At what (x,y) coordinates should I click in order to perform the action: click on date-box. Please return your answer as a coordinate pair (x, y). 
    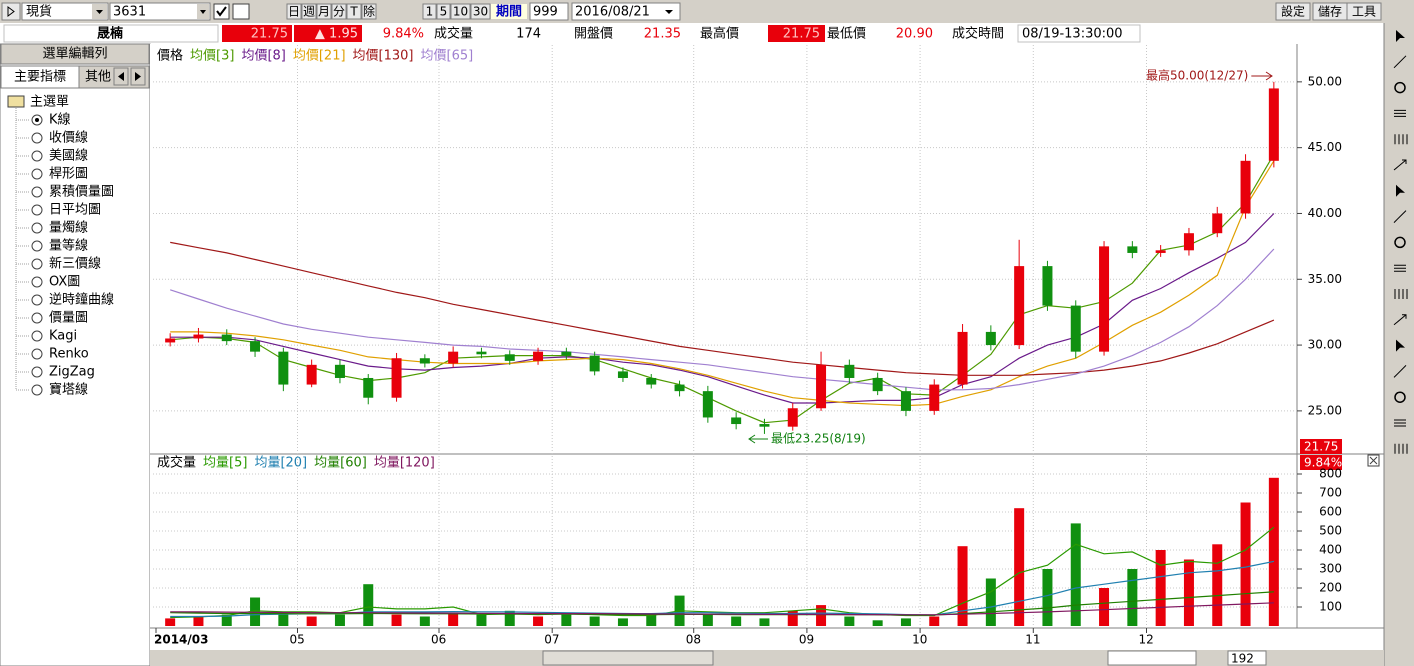
    Looking at the image, I should click on (626, 11).